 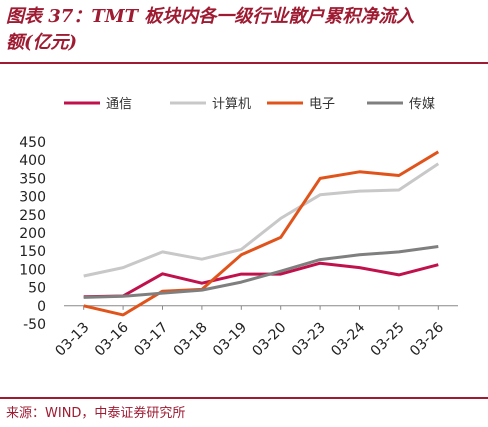 I want to click on y-tick-label: 400, so click(x=32, y=161).